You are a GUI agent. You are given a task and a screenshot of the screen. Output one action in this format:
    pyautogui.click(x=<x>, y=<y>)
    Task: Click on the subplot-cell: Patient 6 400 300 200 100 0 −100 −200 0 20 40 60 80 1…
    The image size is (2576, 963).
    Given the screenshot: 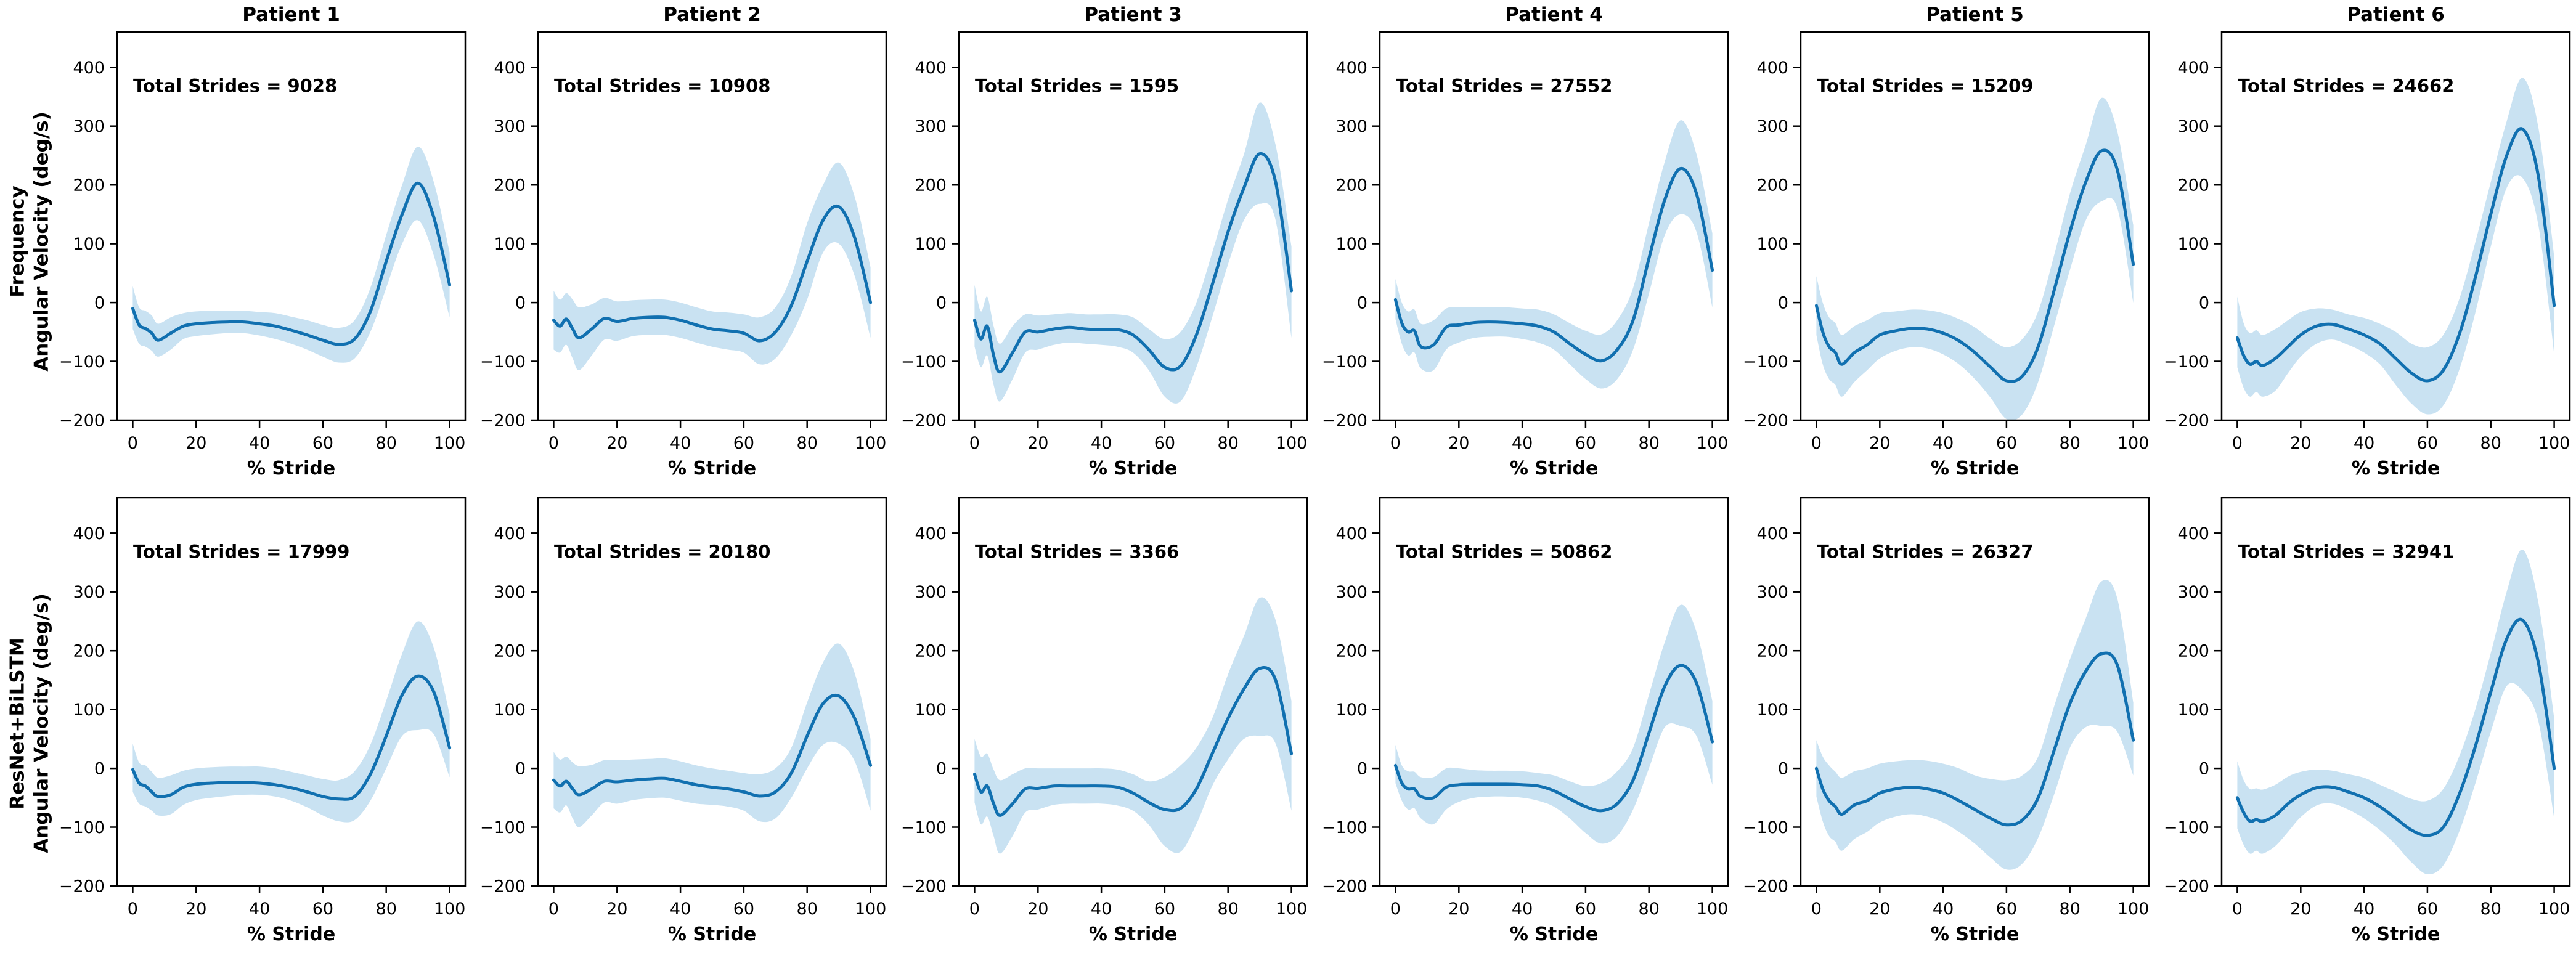 What is the action you would take?
    pyautogui.click(x=2364, y=241)
    